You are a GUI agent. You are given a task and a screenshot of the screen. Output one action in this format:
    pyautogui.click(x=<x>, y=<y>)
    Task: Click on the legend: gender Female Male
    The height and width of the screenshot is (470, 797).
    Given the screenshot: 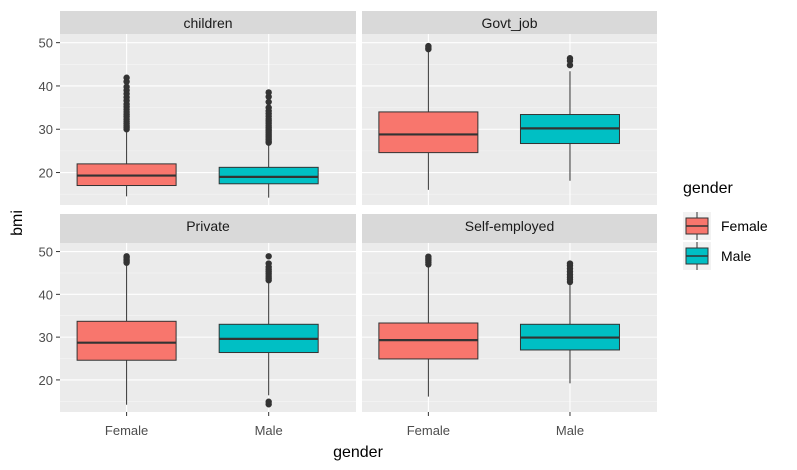 What is the action you would take?
    pyautogui.click(x=725, y=225)
    